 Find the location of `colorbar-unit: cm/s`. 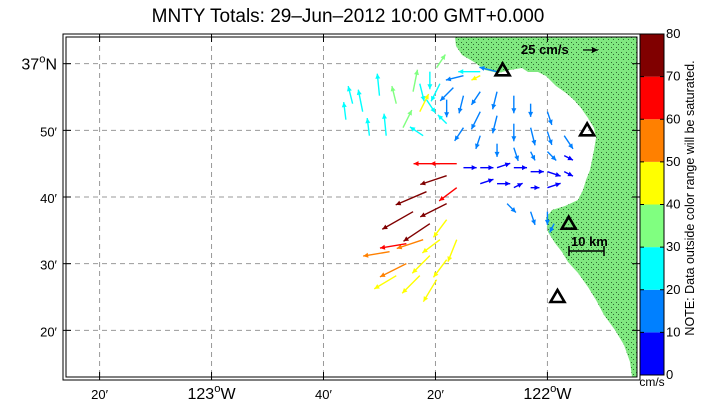

colorbar-unit: cm/s is located at coordinates (651, 382).